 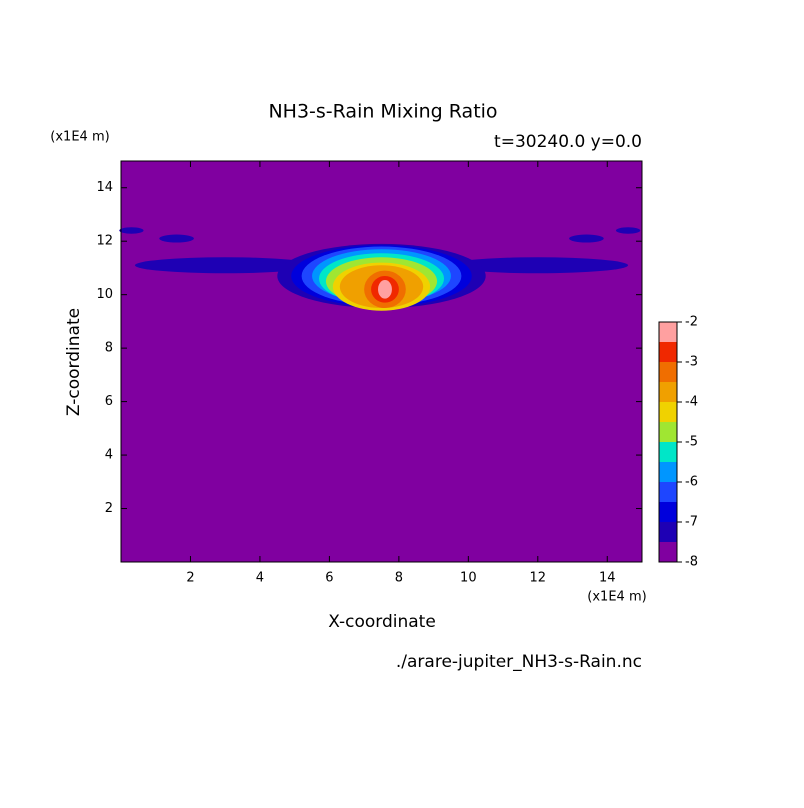 What do you see at coordinates (468, 578) in the screenshot?
I see `x-tick-label: 10` at bounding box center [468, 578].